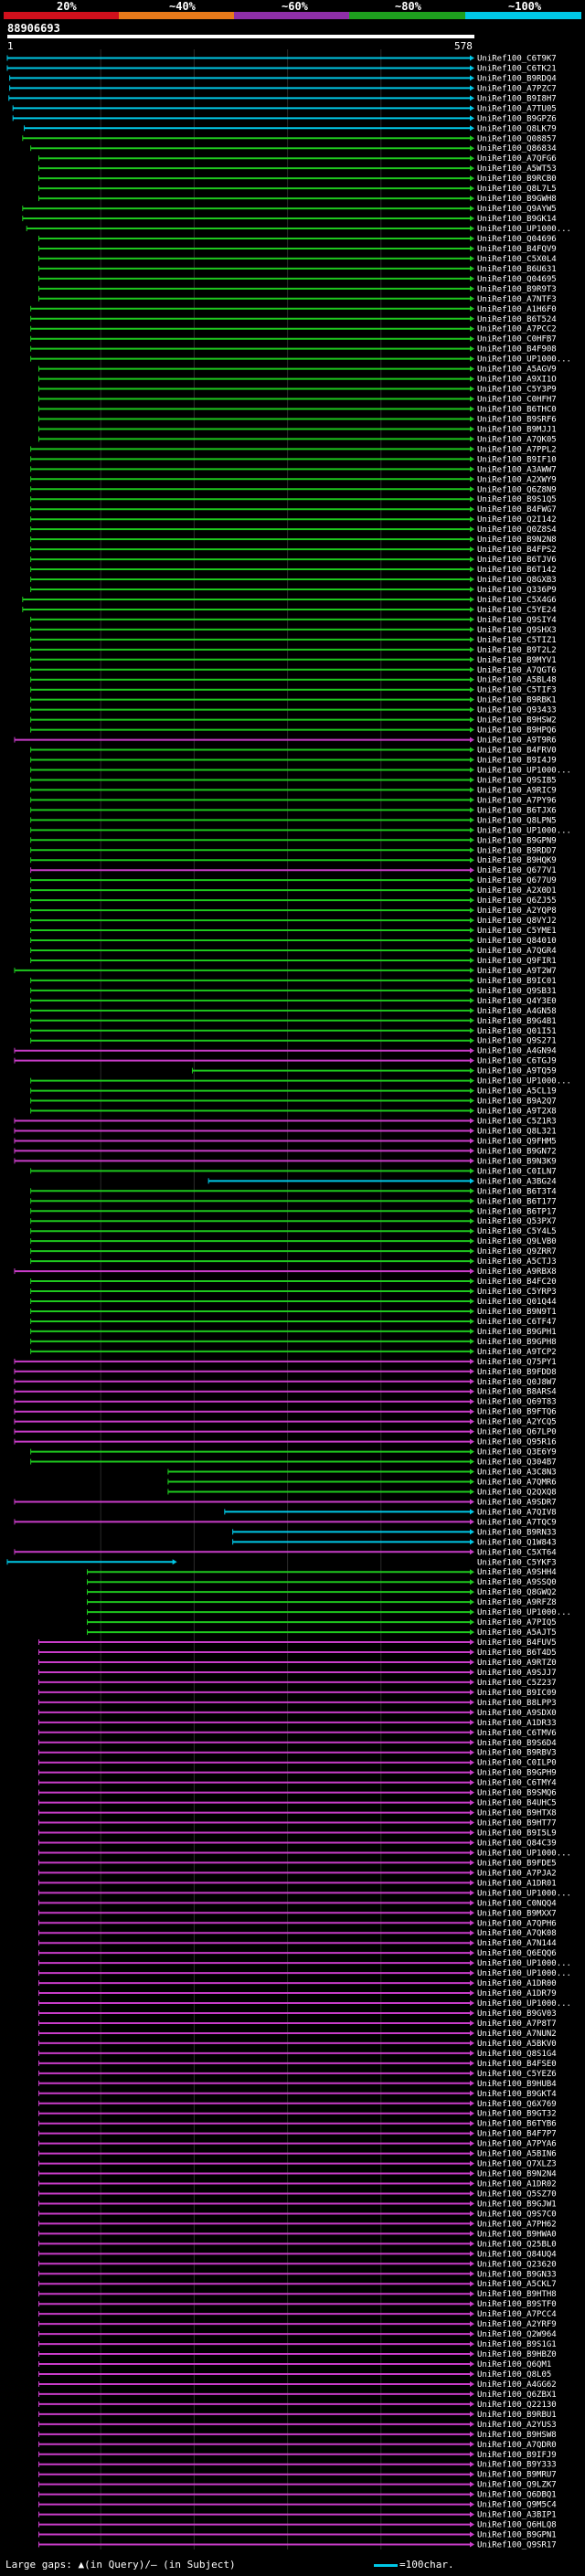  Describe the element at coordinates (517, 2525) in the screenshot. I see `hit-label: UniRef100_Q6HLQ8` at that location.